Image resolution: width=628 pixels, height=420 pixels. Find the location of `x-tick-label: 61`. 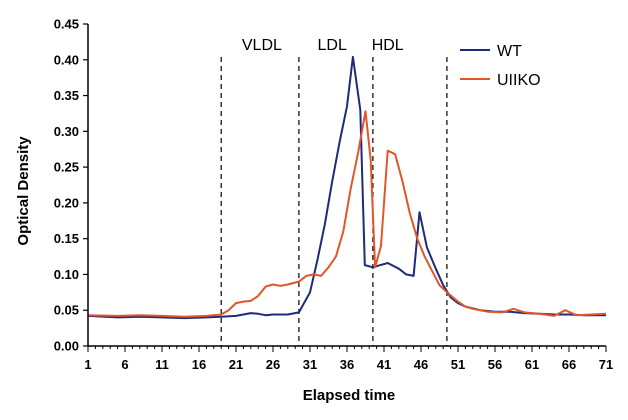

x-tick-label: 61 is located at coordinates (532, 364).